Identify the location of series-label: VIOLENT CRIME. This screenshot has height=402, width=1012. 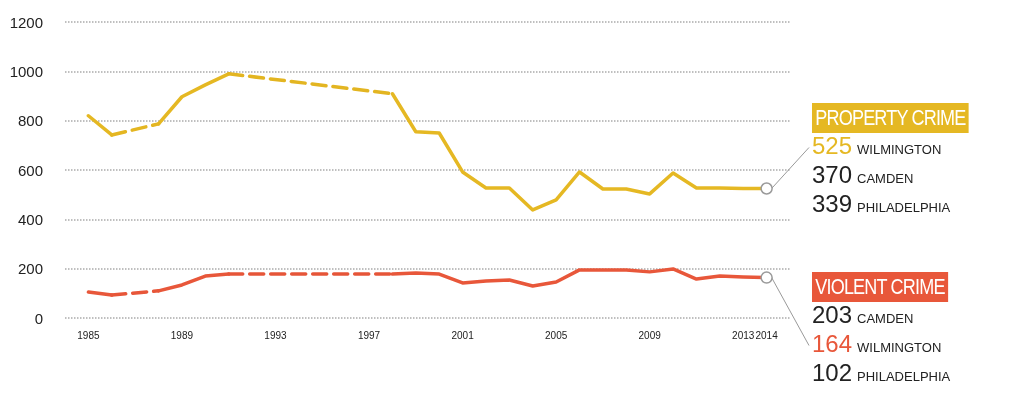
(880, 287).